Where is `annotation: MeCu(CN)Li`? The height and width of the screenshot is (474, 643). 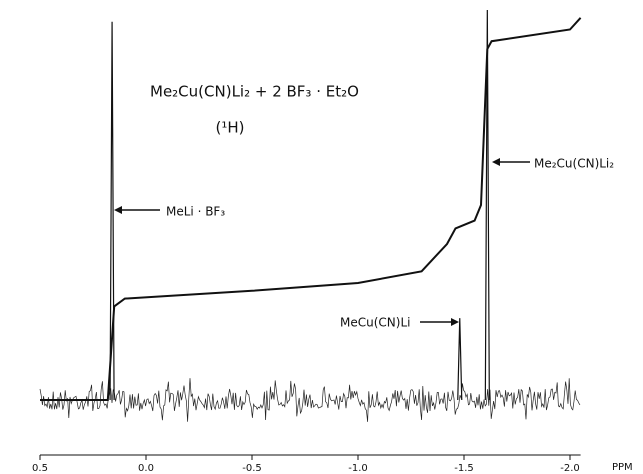 annotation: MeCu(CN)Li is located at coordinates (375, 323).